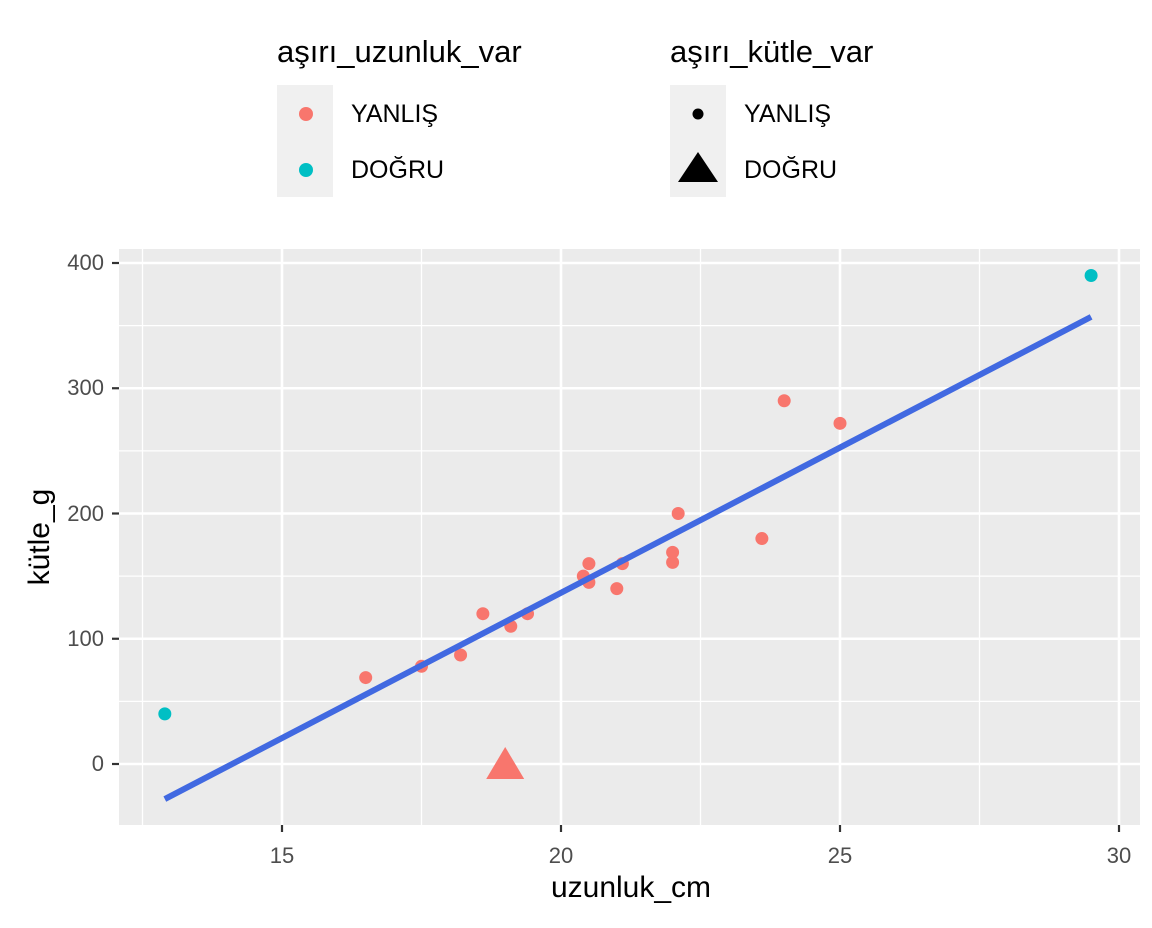 The image size is (1152, 928). I want to click on y-tick-label: 0, so click(97, 763).